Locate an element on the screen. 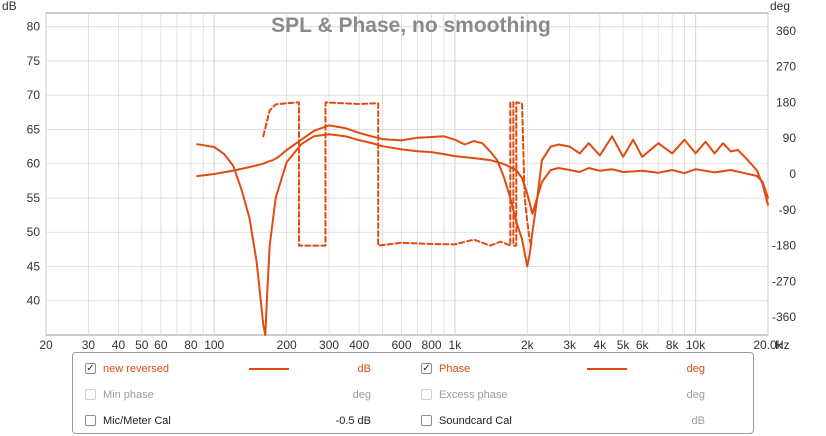  phase-swatch is located at coordinates (607, 369).